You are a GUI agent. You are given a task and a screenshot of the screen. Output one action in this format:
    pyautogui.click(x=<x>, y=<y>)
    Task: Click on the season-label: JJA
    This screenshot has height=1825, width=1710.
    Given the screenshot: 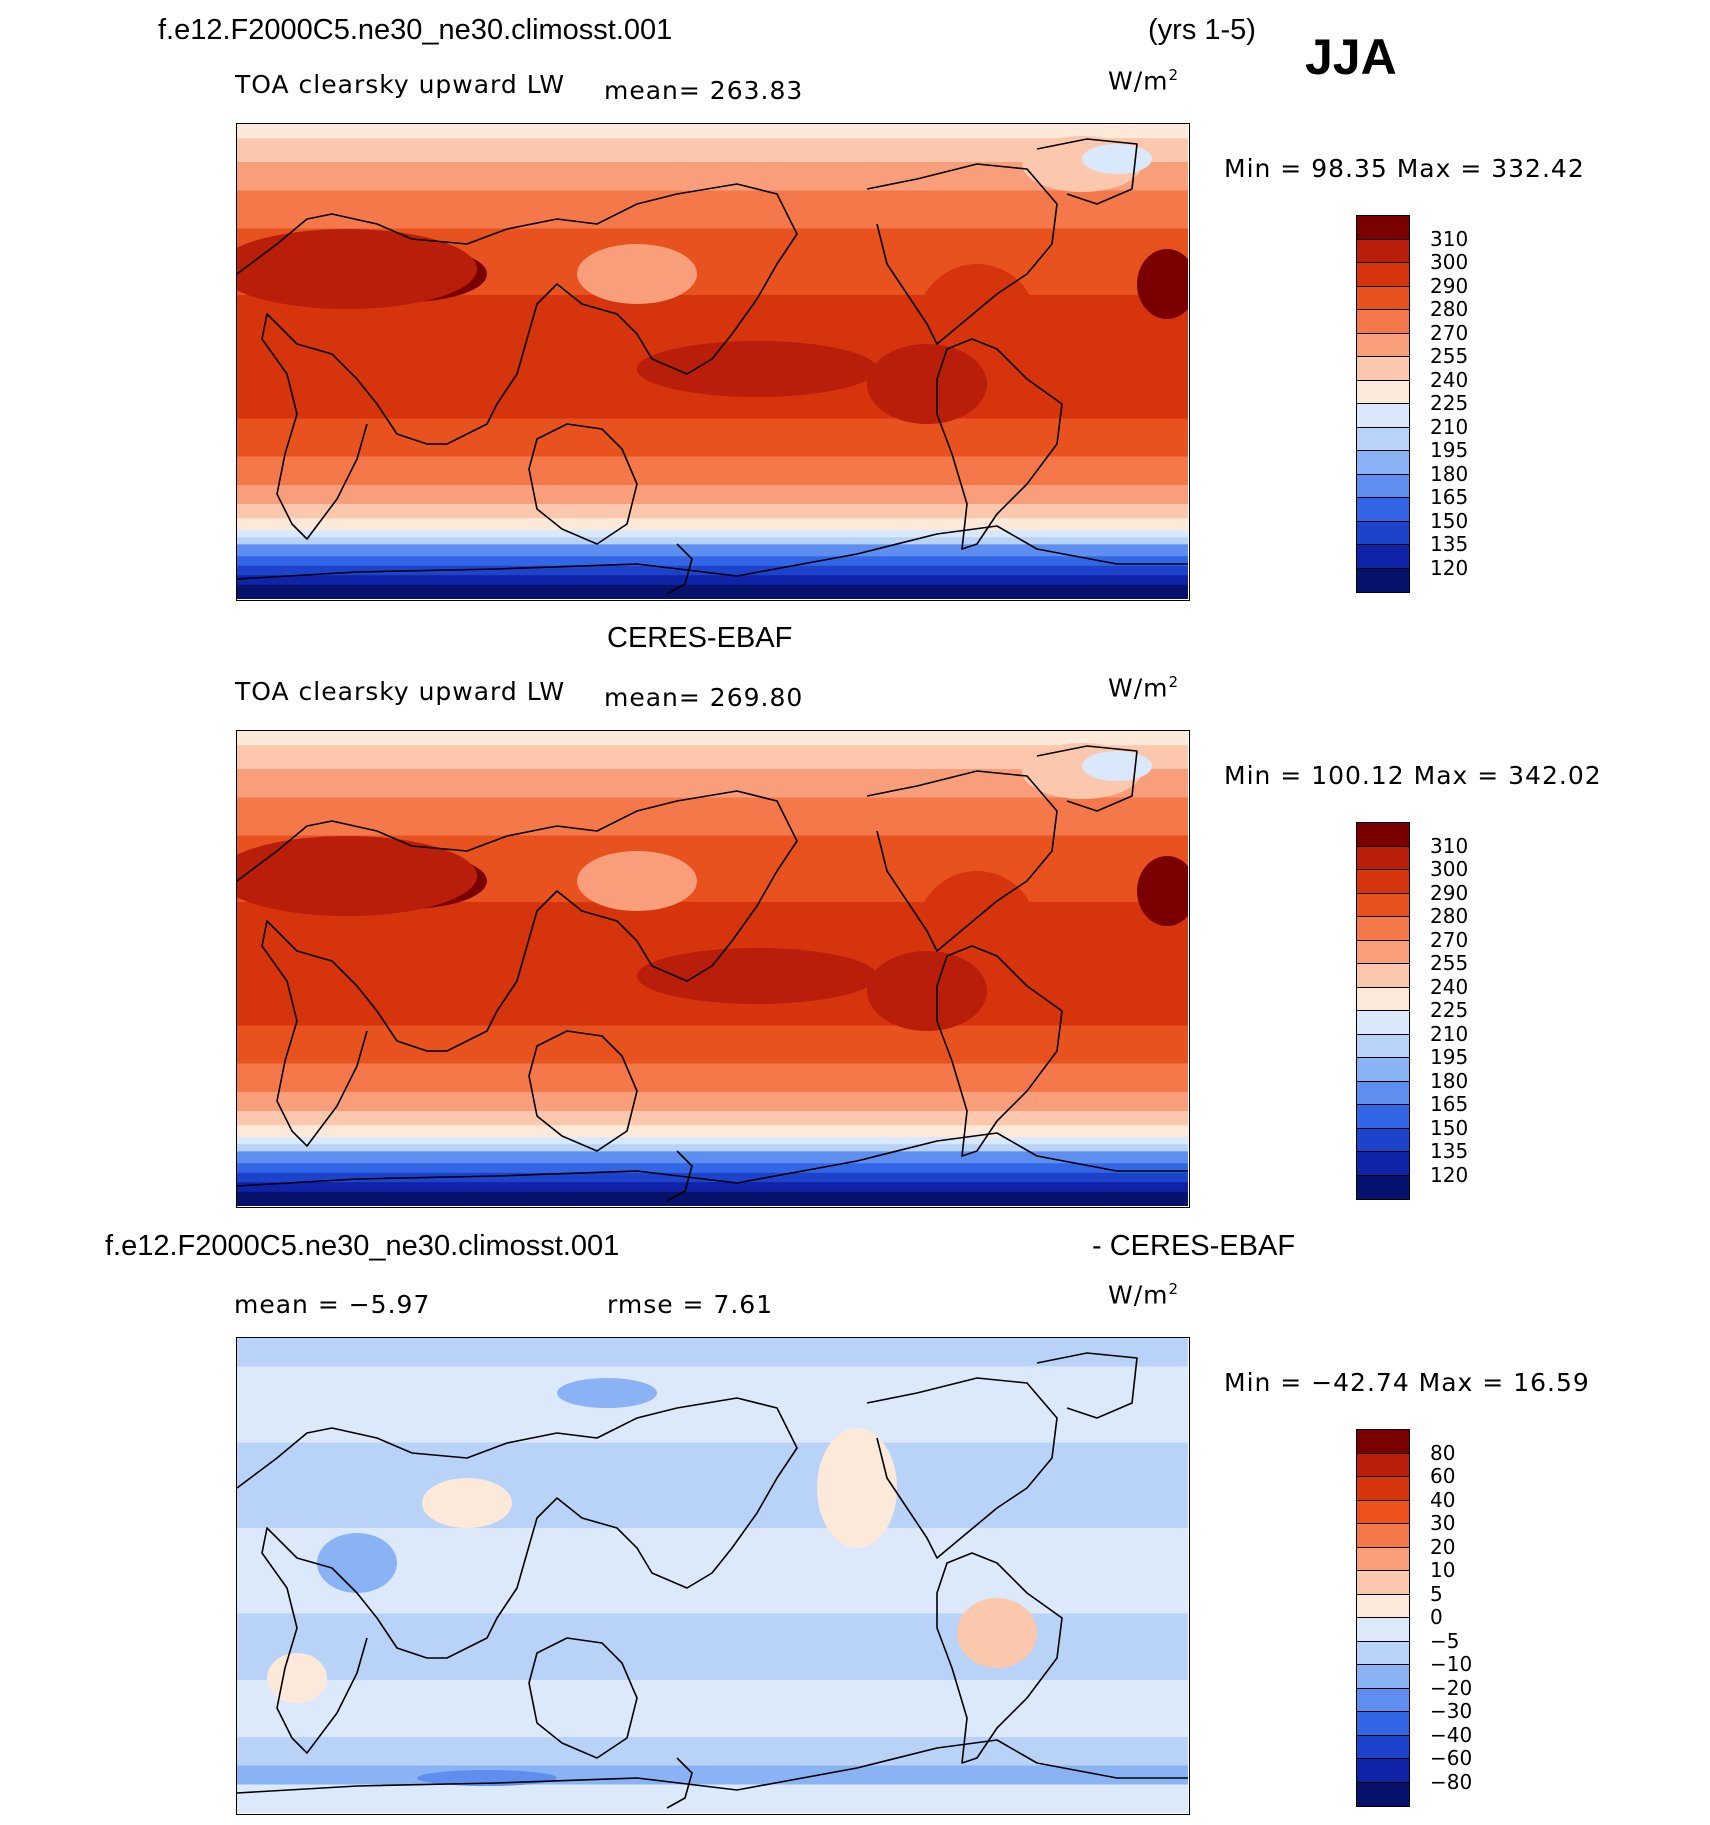 What is the action you would take?
    pyautogui.click(x=1351, y=57)
    